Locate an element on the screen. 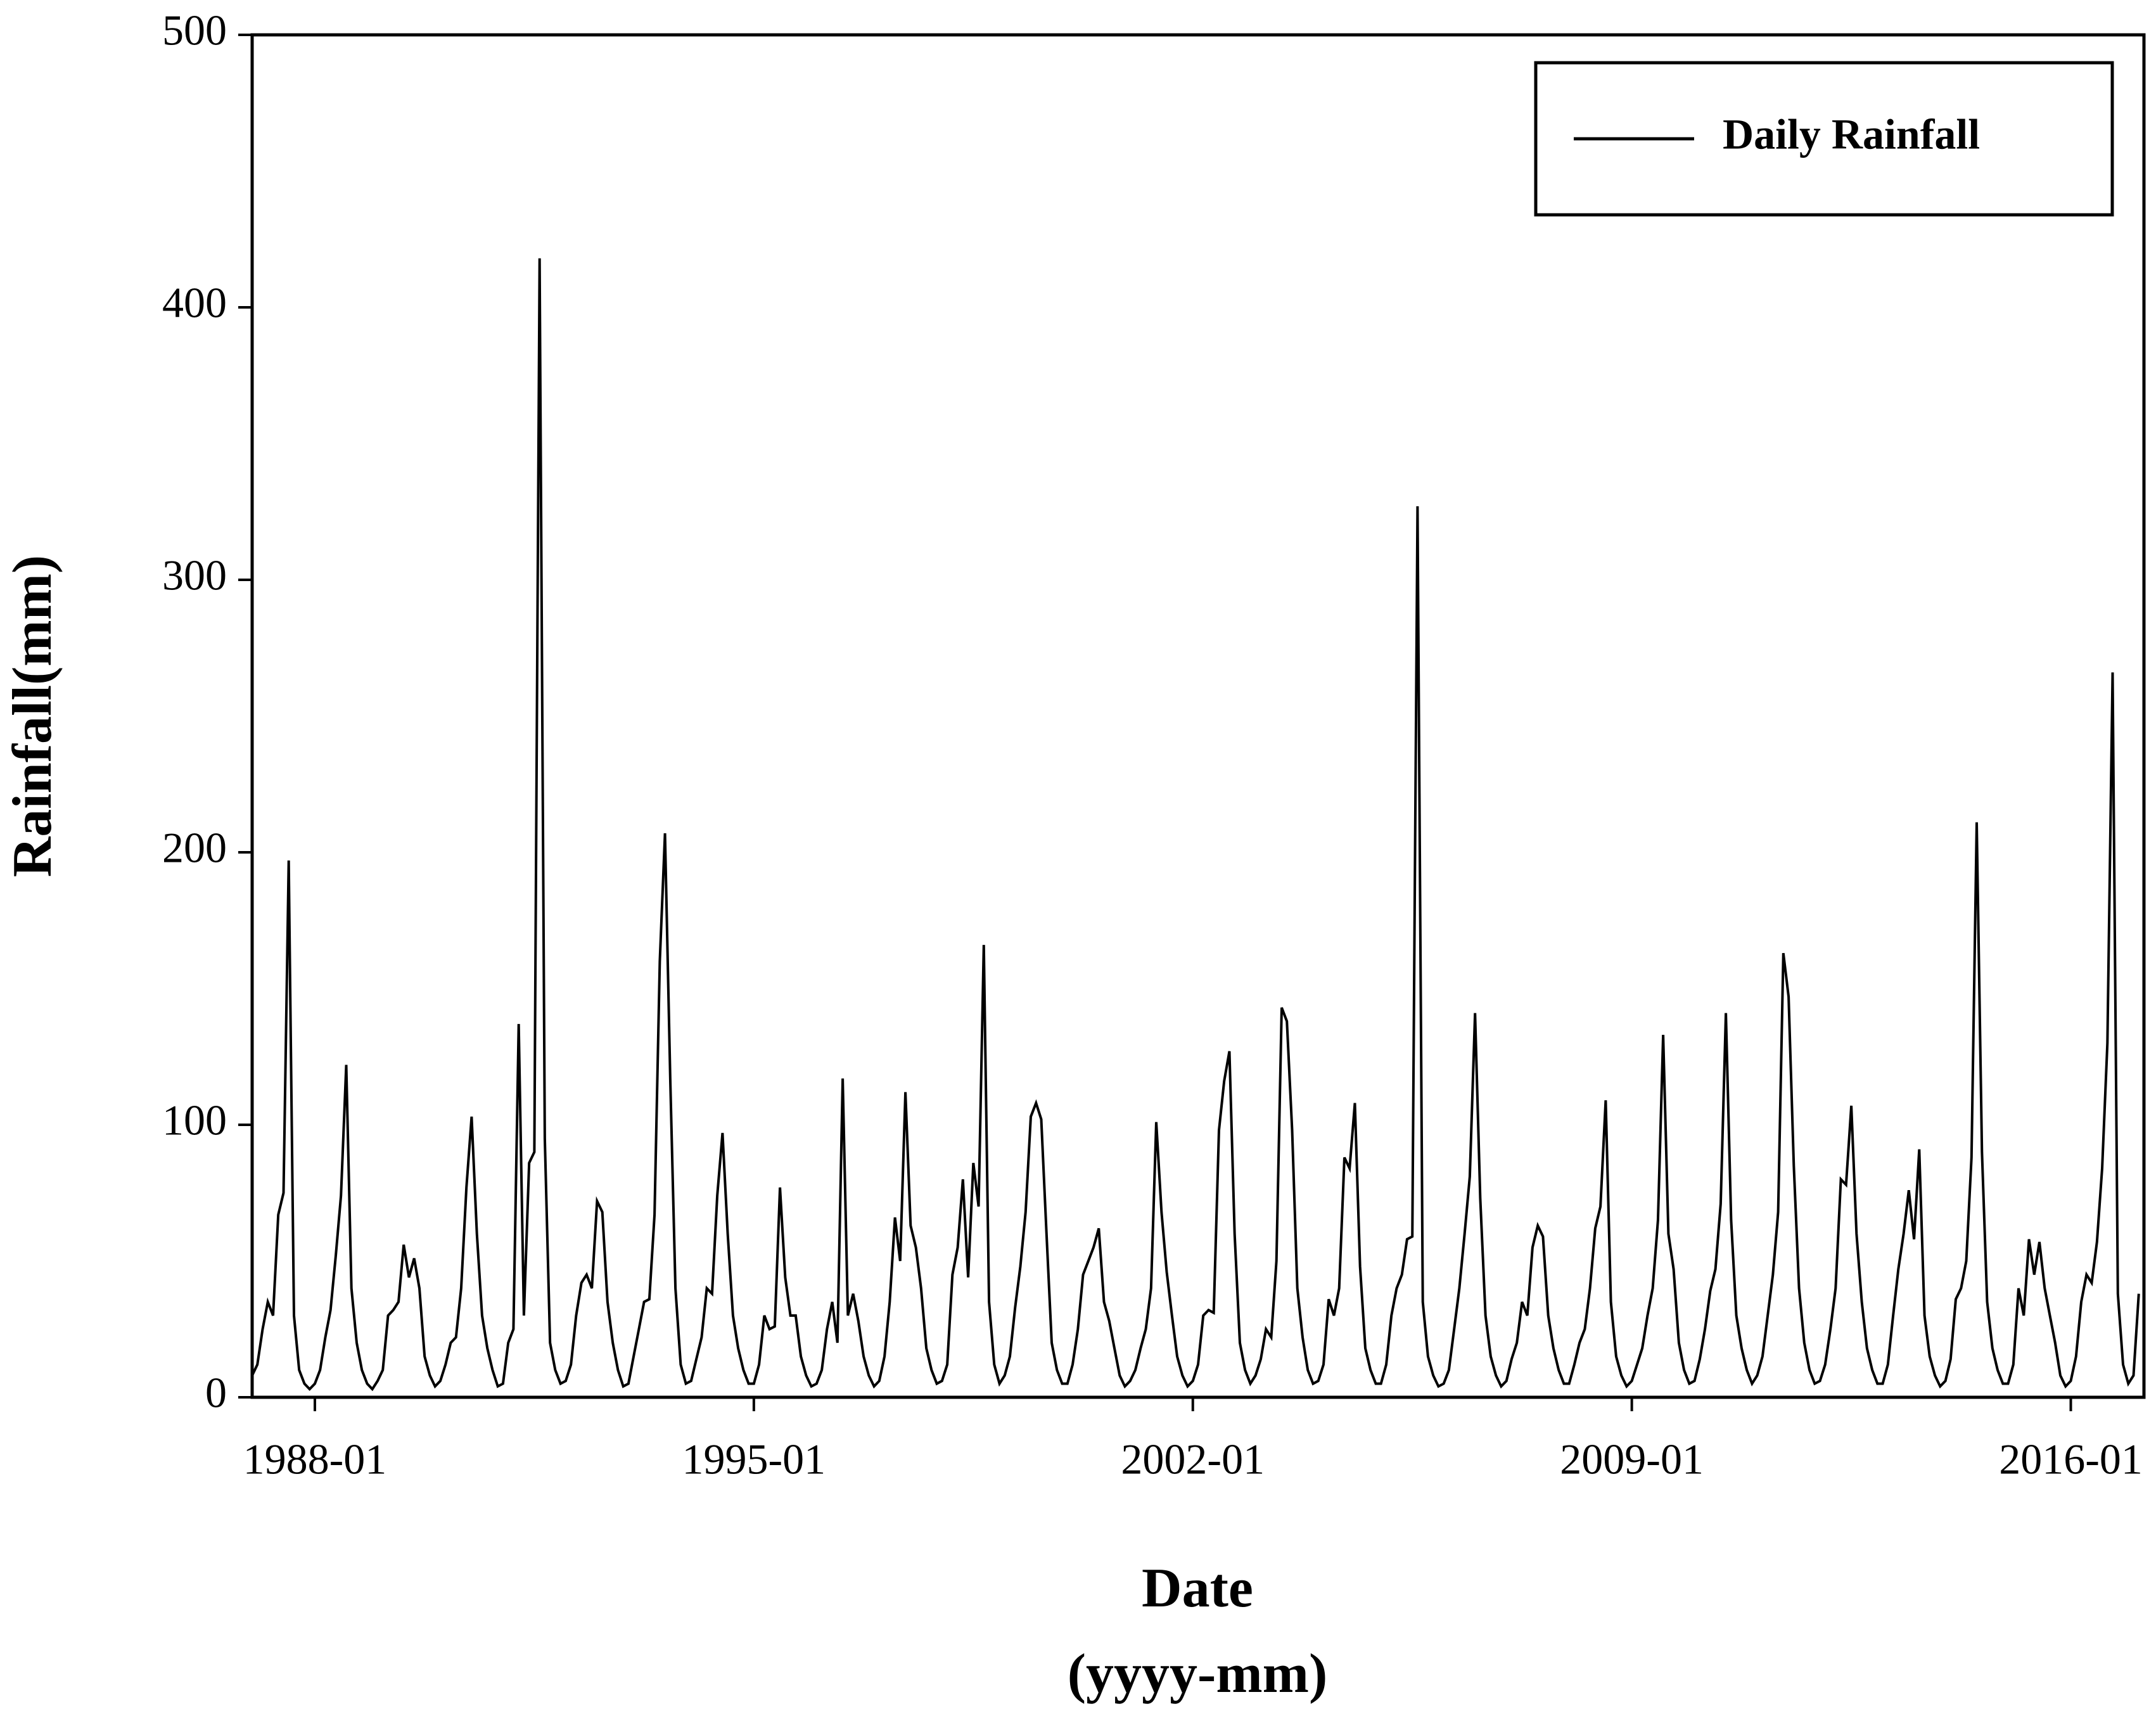  x-tick-label: 1988-01 is located at coordinates (315, 1459).